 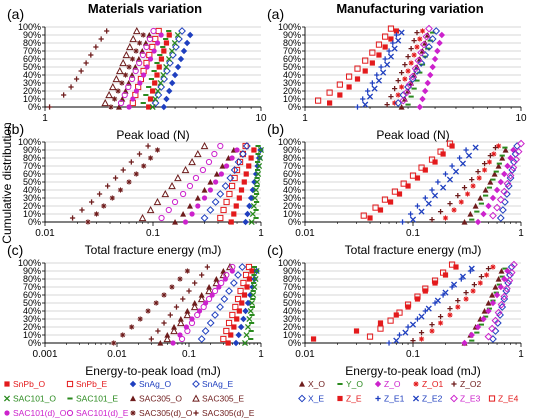 What do you see at coordinates (32, 99) in the screenshot?
I see `y-tick-label: 10%` at bounding box center [32, 99].